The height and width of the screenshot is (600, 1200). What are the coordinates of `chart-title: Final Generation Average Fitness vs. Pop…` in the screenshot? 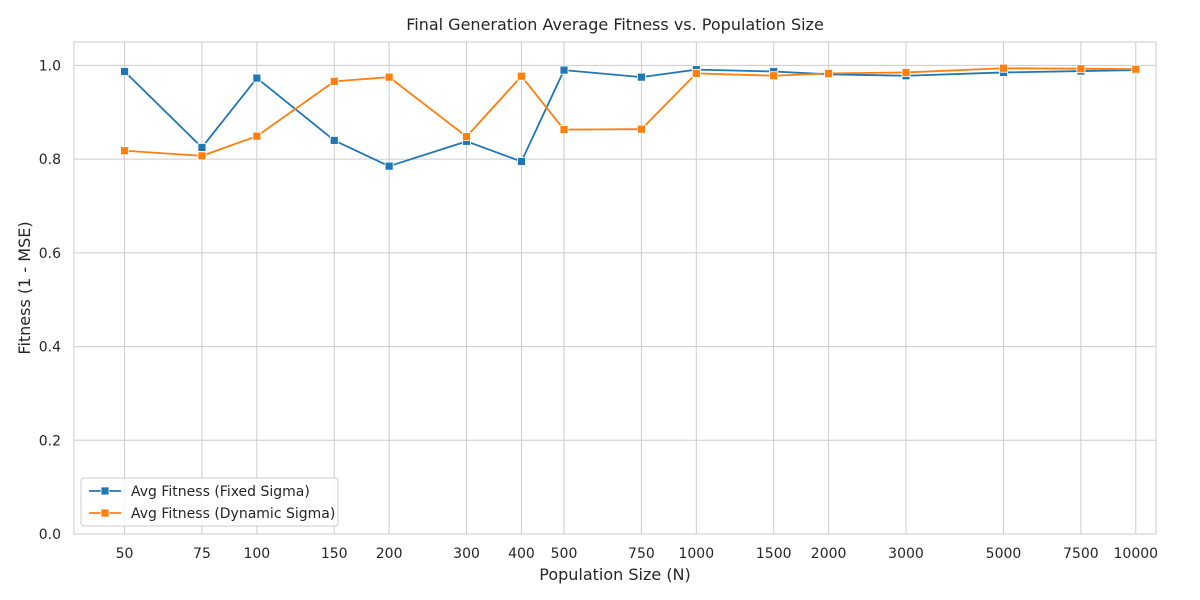 It's located at (615, 24).